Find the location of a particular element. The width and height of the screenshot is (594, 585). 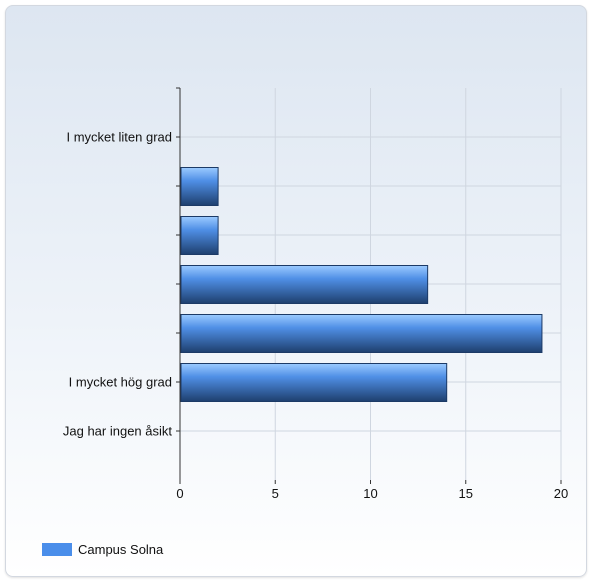

legend-label: Campus Solna is located at coordinates (121, 549).